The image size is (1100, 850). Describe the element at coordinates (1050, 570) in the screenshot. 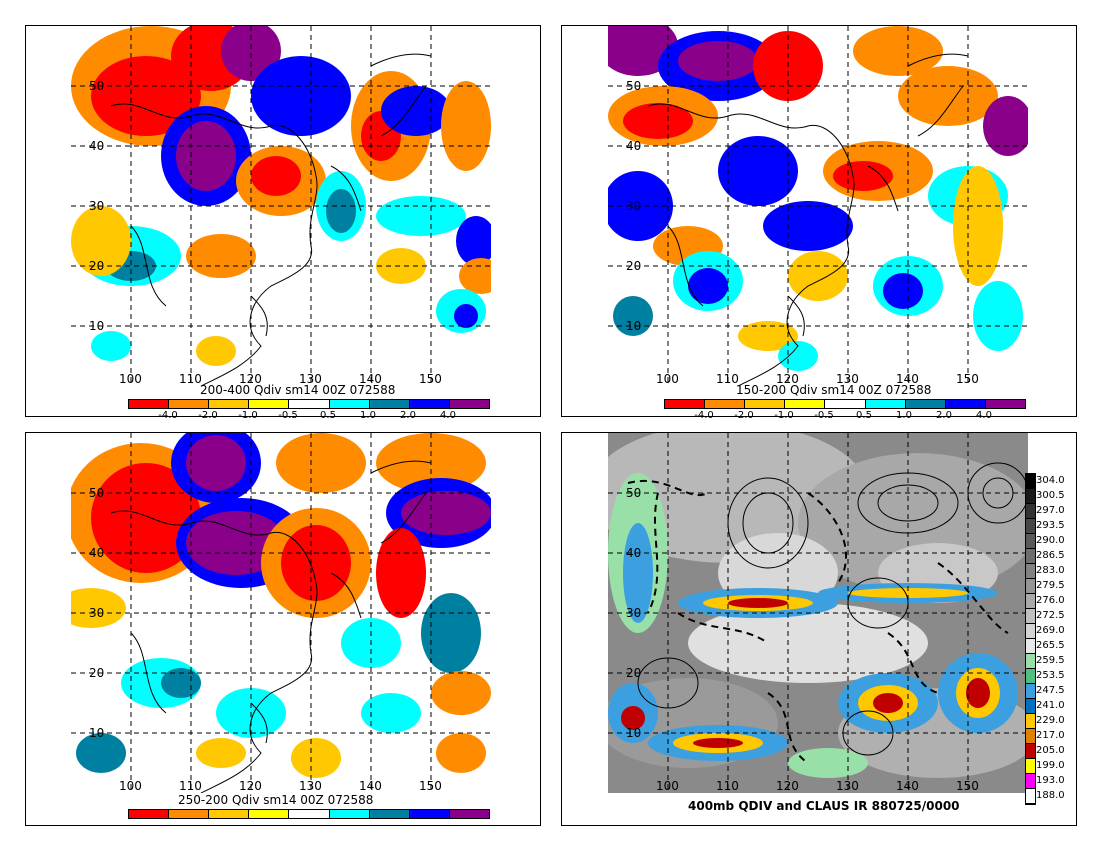

I see `ir-colorbar-label: 283.0` at that location.